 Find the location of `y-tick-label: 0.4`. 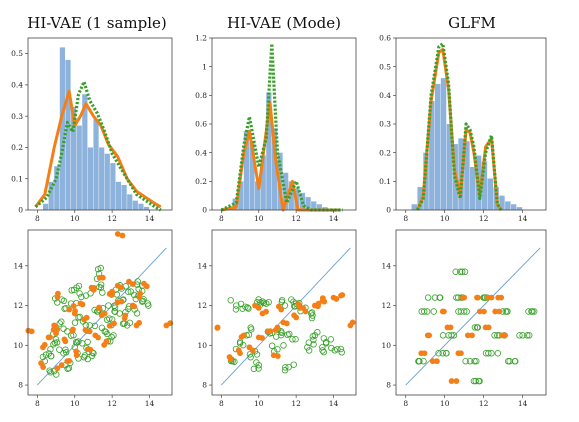

y-tick-label: 0.4 is located at coordinates (201, 152).